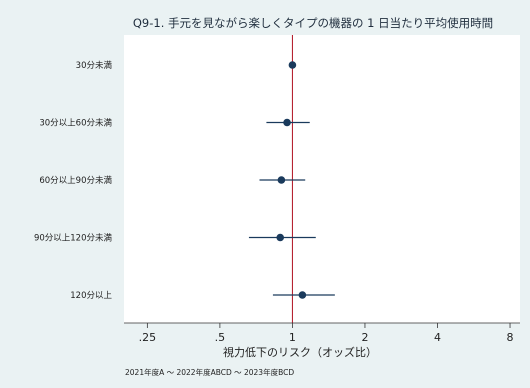  What do you see at coordinates (73, 238) in the screenshot?
I see `category-label: 90分以上120分未満` at bounding box center [73, 238].